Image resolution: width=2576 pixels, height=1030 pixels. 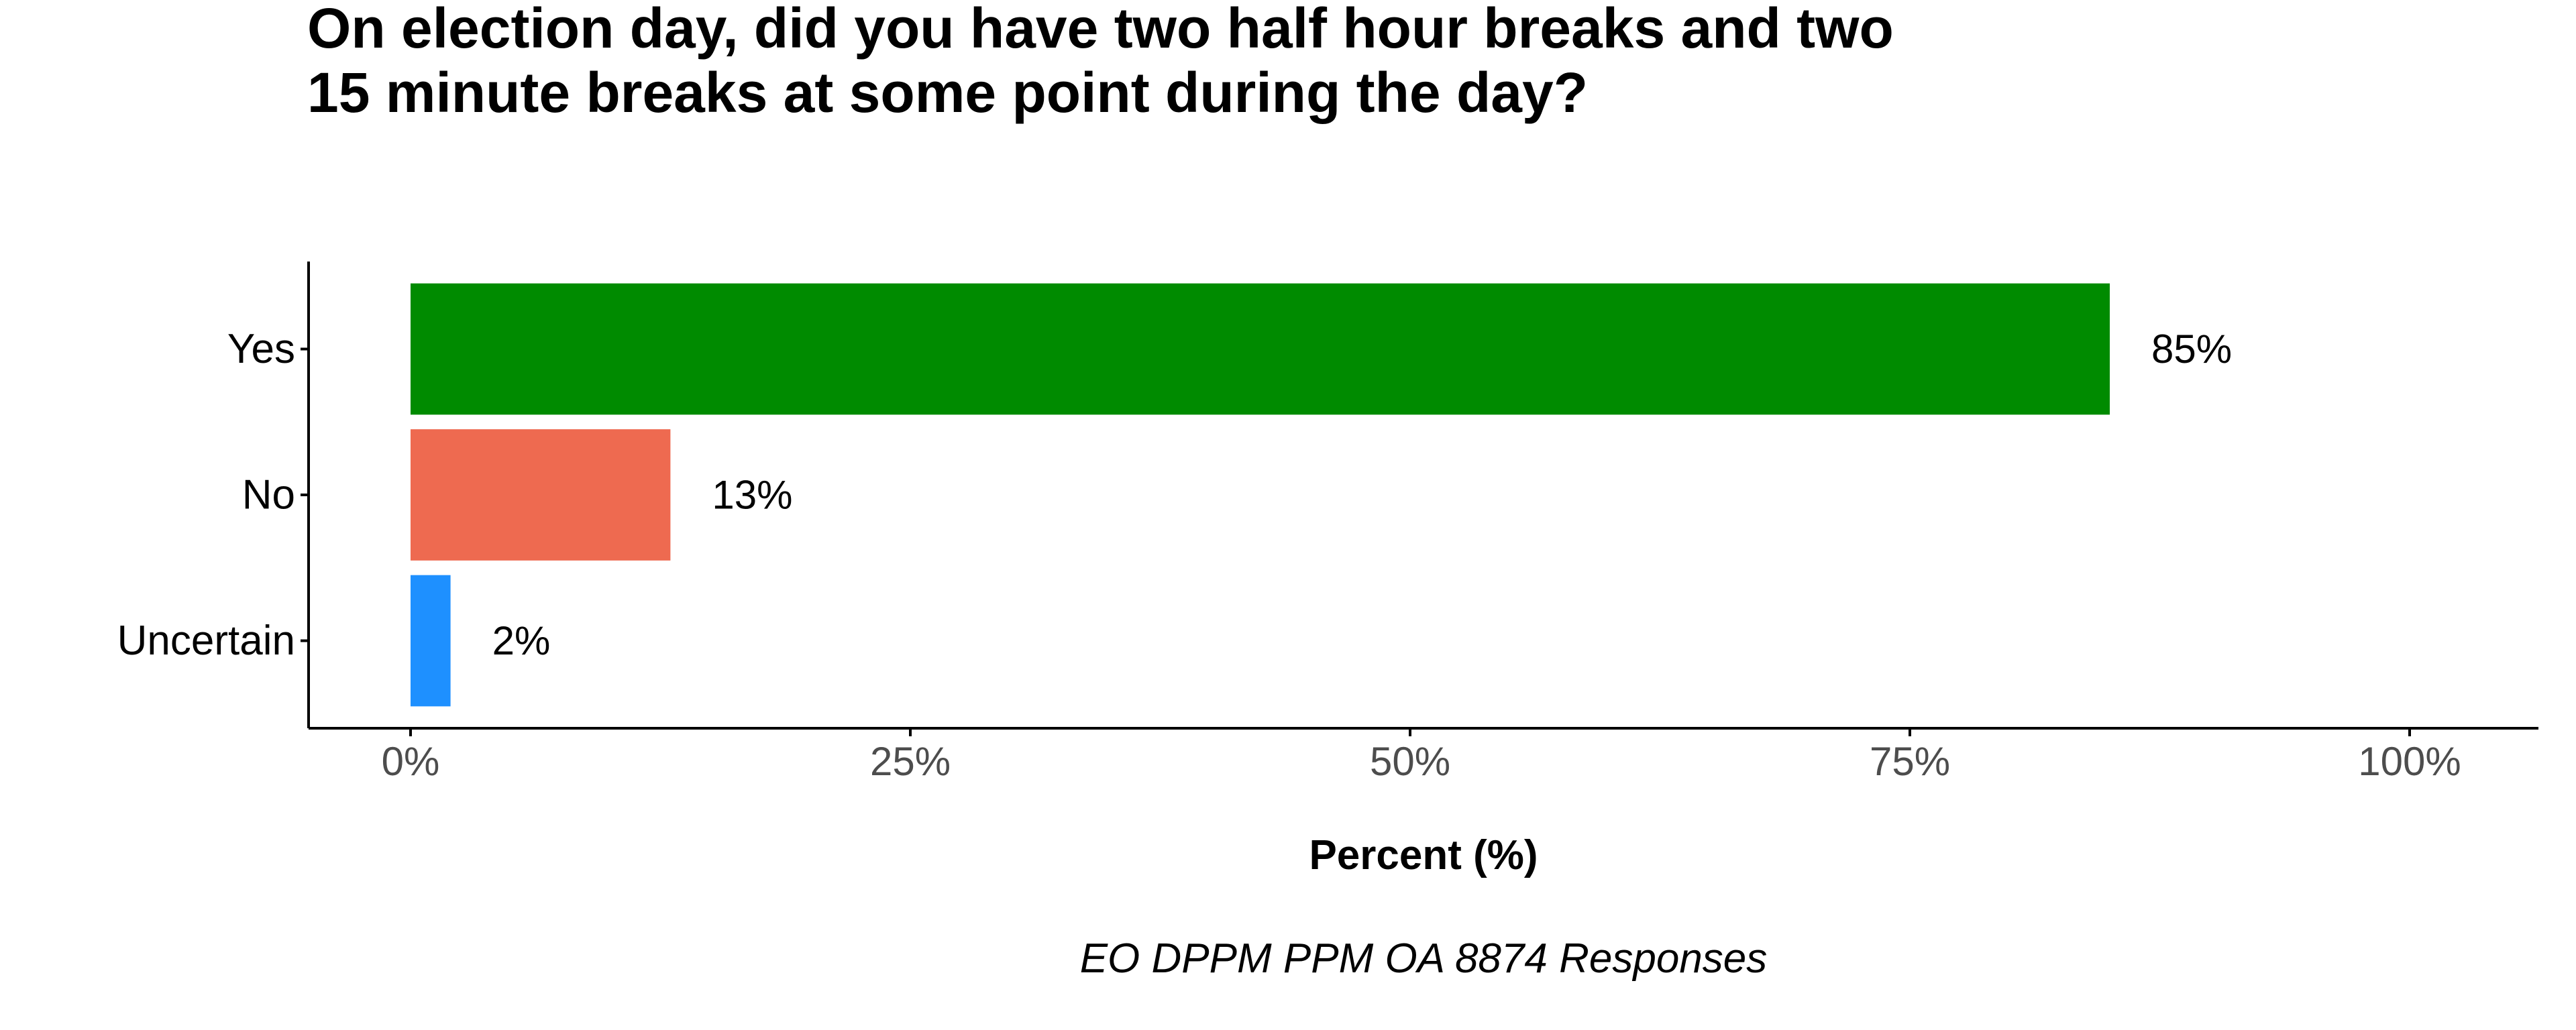 What do you see at coordinates (1260, 349) in the screenshot?
I see `bar-yes` at bounding box center [1260, 349].